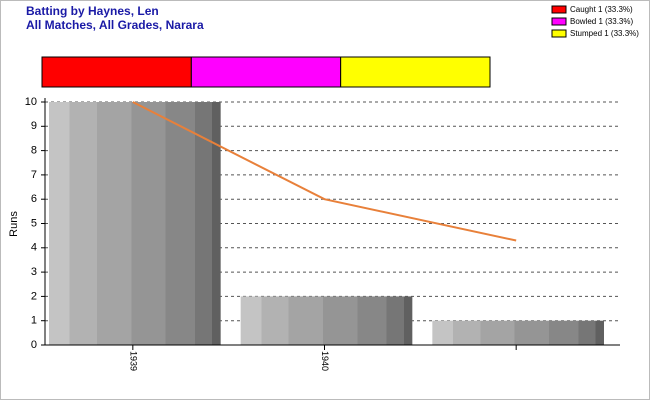 This screenshot has width=650, height=400. I want to click on y-tick-label: 4, so click(34, 248).